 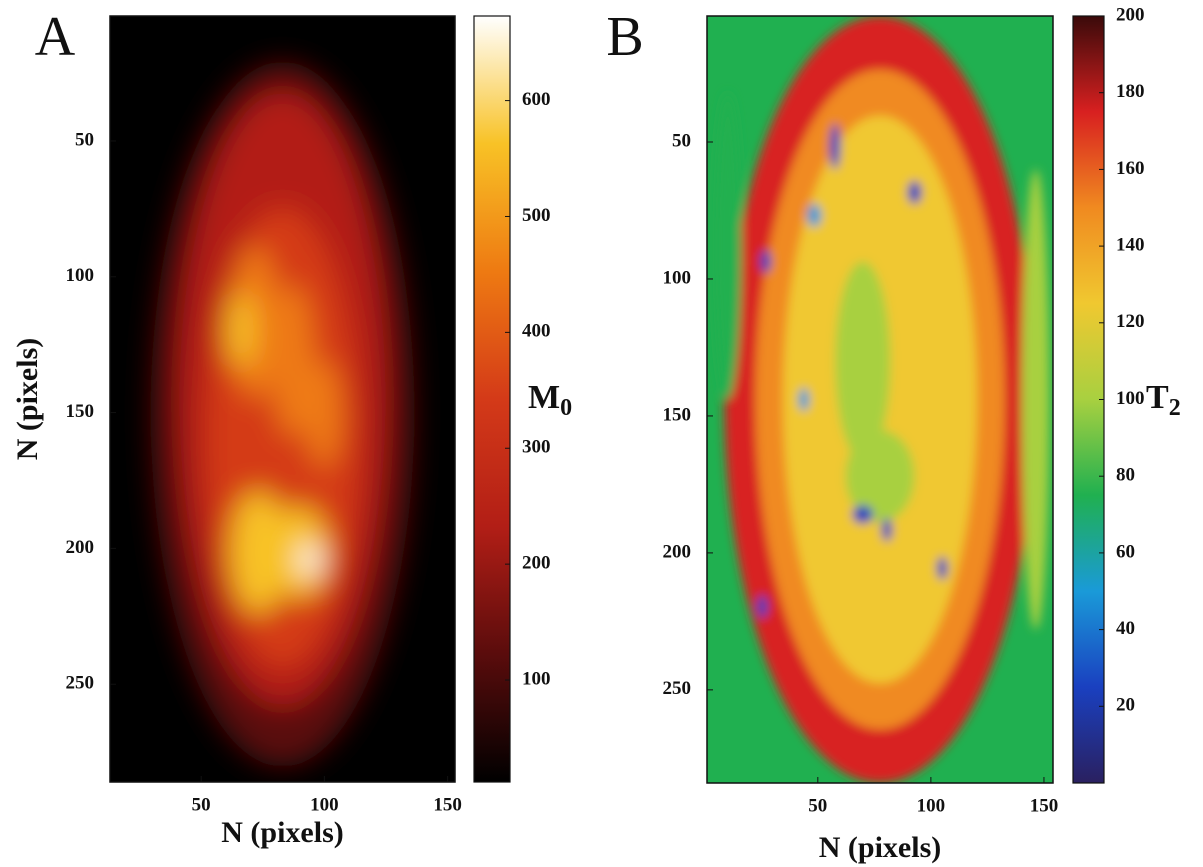 What do you see at coordinates (1130, 244) in the screenshot?
I see `colorbar-tick-label: 140` at bounding box center [1130, 244].